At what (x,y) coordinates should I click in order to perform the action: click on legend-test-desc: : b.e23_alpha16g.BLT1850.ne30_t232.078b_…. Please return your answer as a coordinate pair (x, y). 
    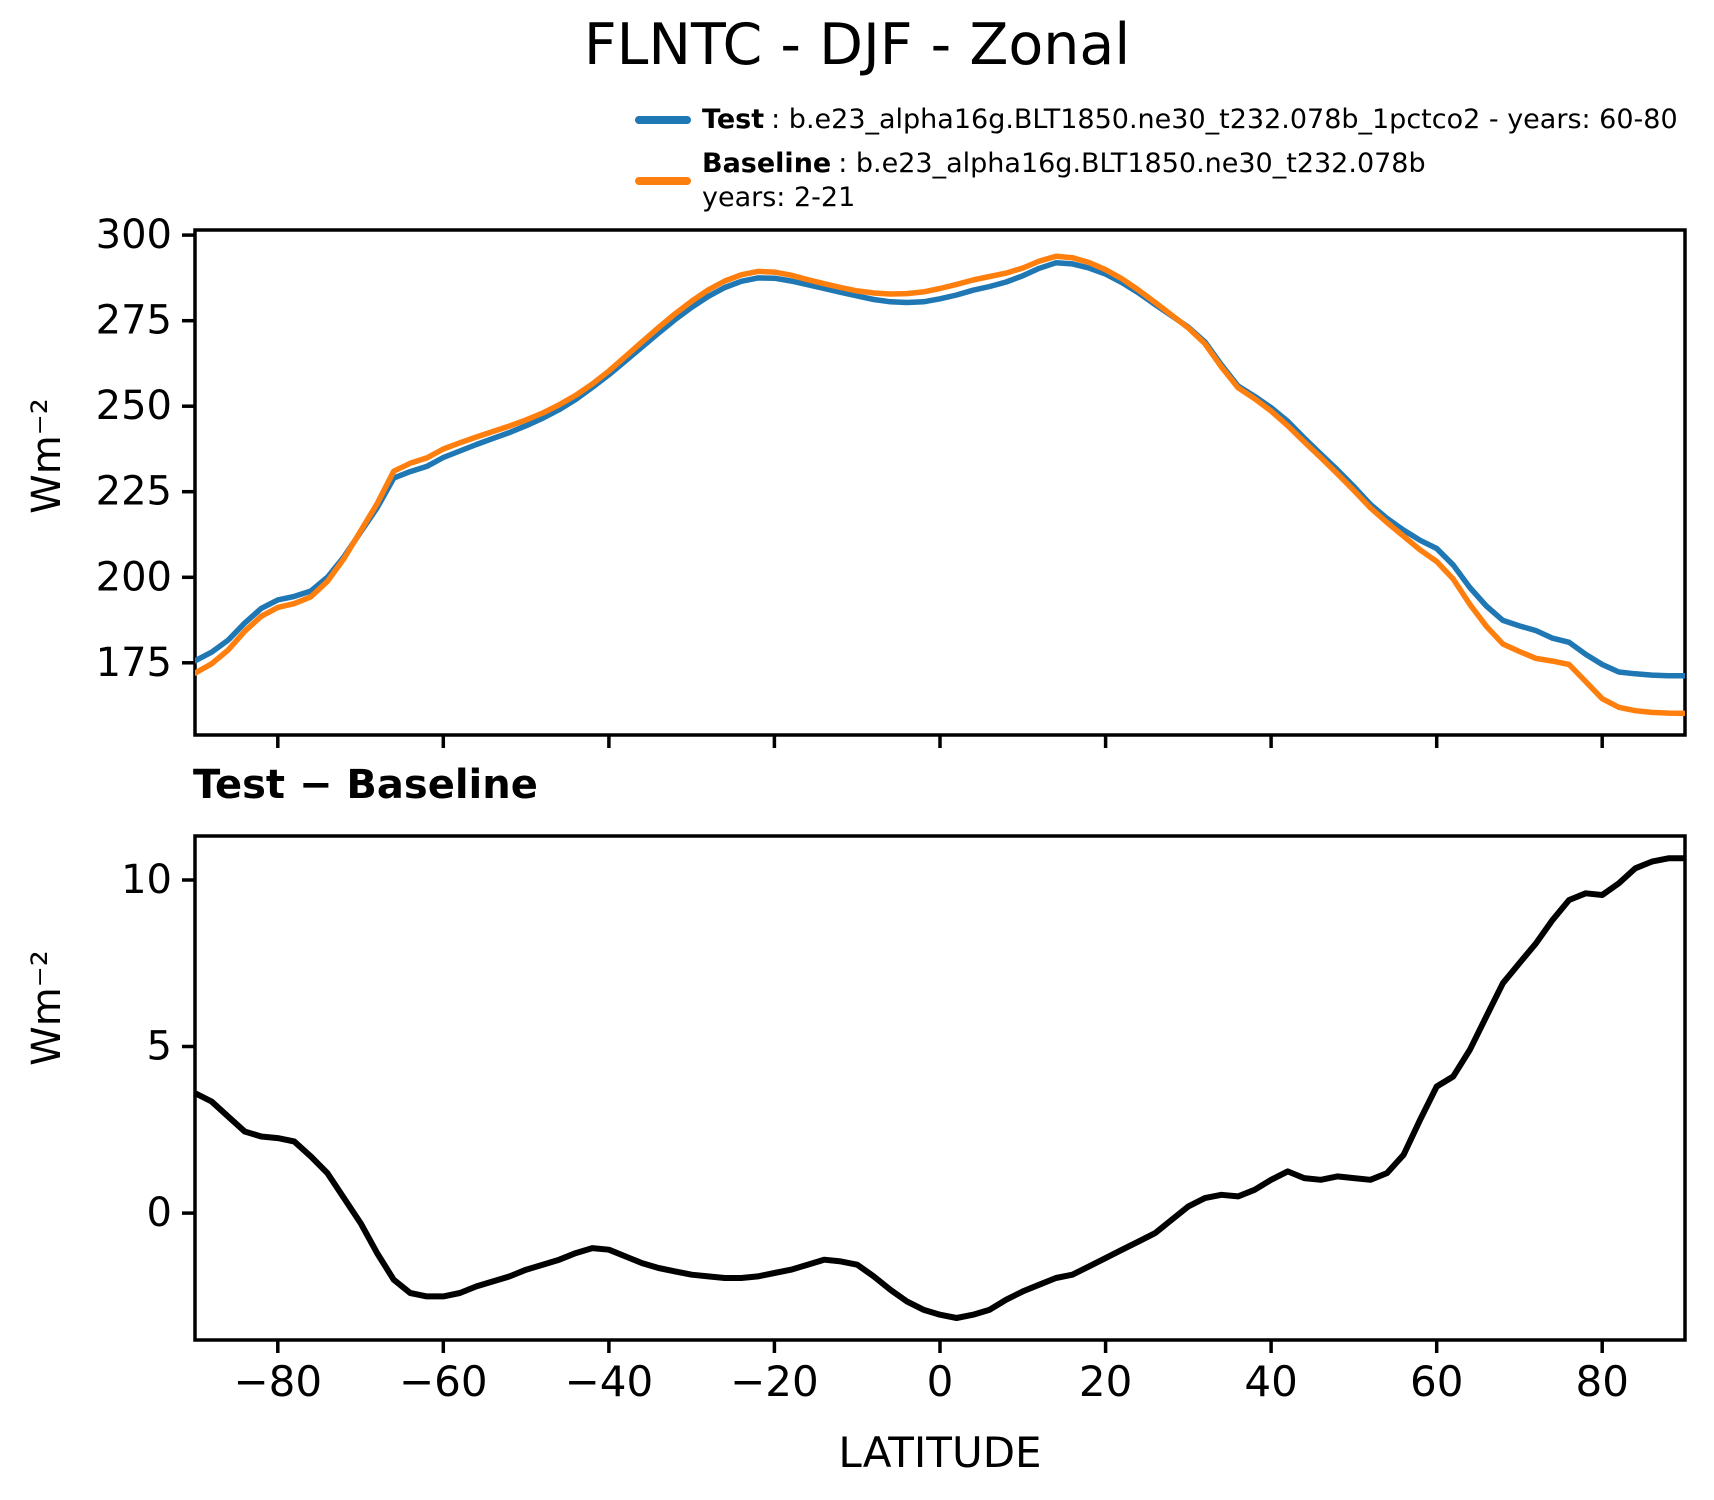
    Looking at the image, I should click on (1224, 119).